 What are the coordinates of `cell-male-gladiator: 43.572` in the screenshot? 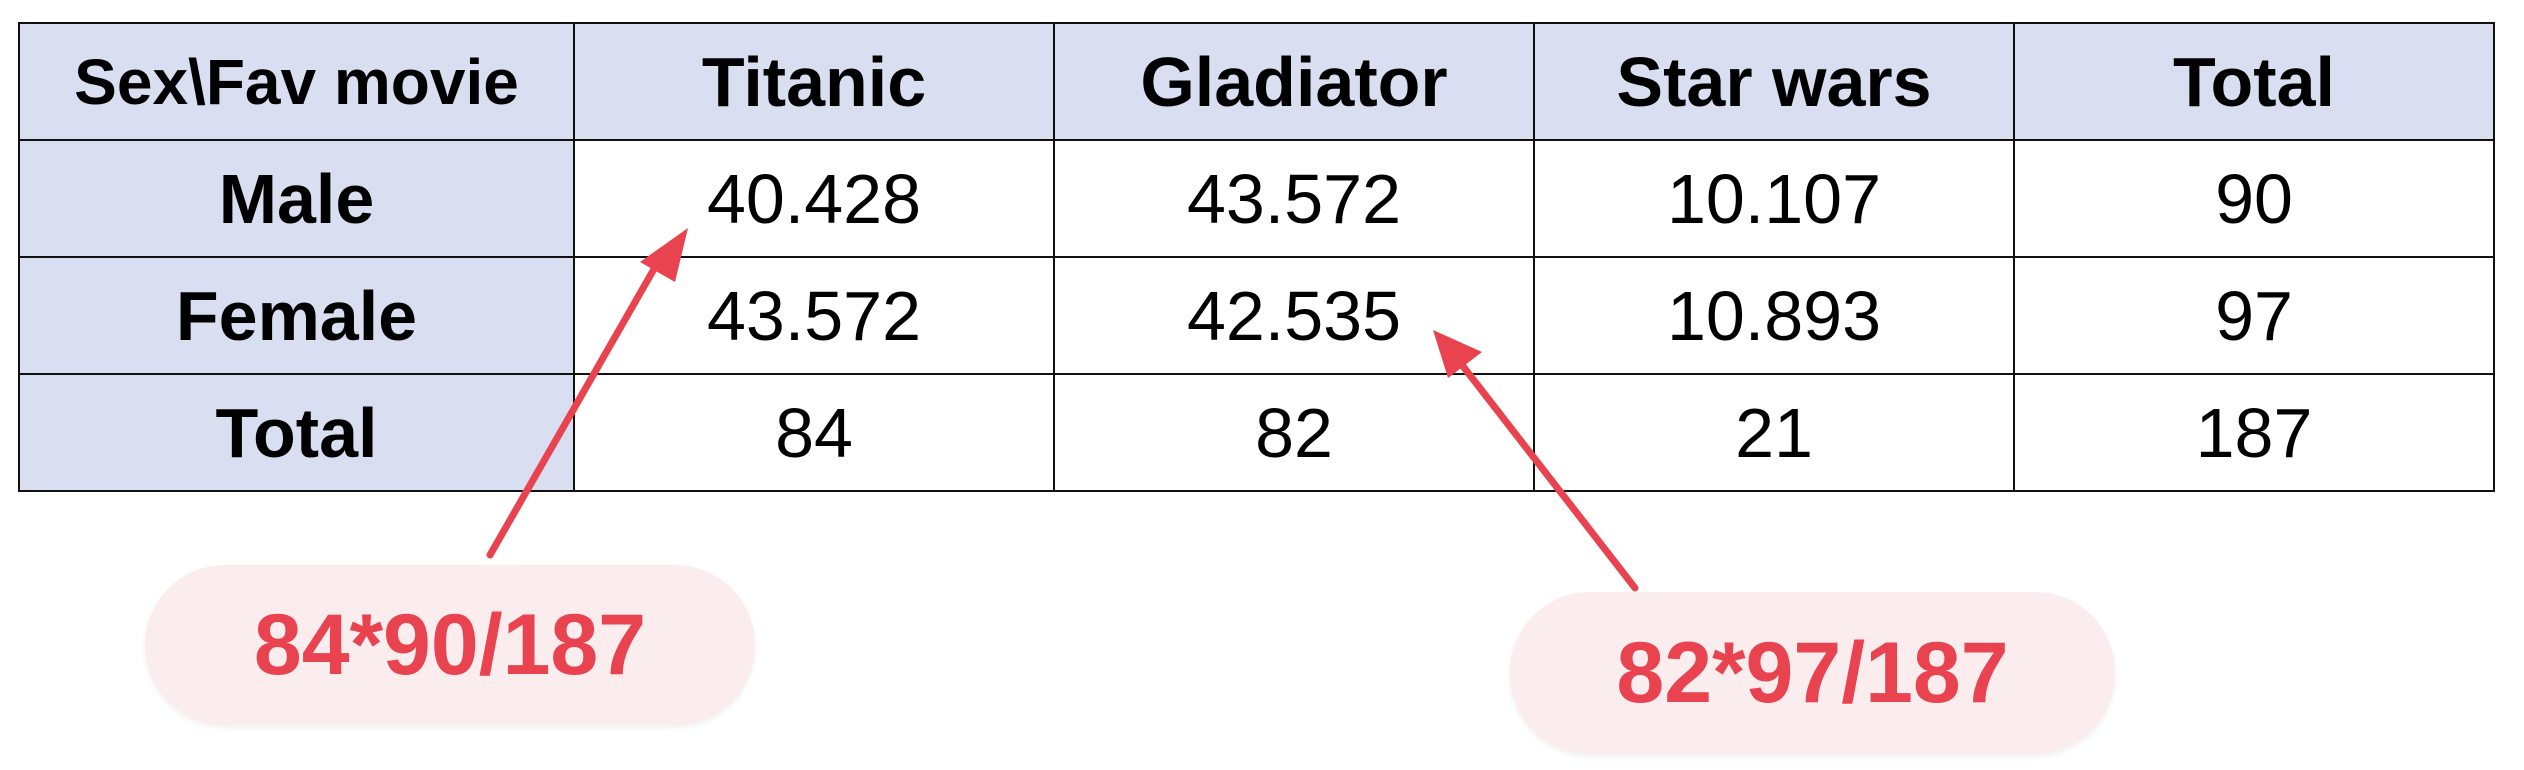 It's located at (1294, 198).